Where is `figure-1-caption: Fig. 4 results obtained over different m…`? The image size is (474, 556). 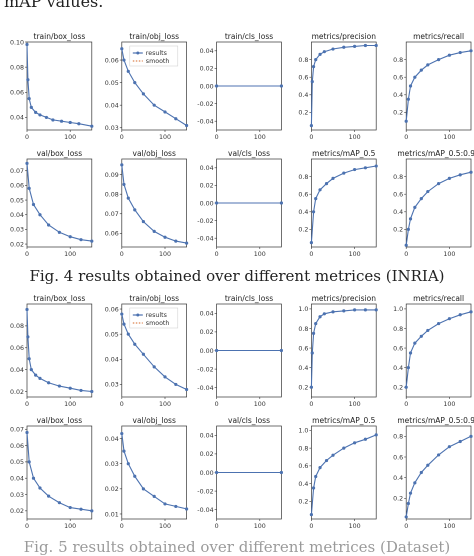
figure-1-caption: Fig. 4 results obtained over different m… is located at coordinates (237, 276).